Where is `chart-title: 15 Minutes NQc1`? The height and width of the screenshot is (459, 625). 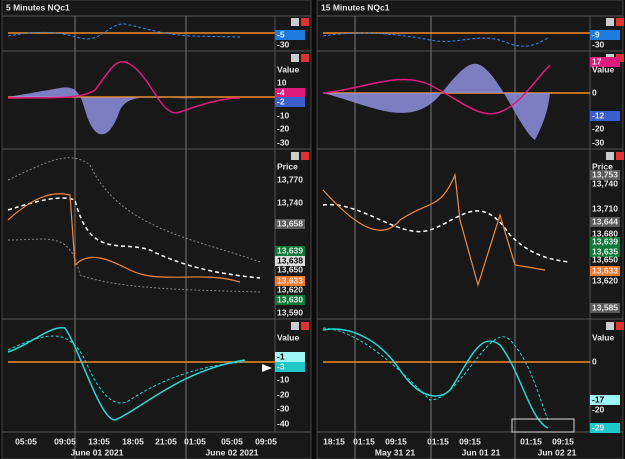
chart-title: 15 Minutes NQc1 is located at coordinates (355, 7).